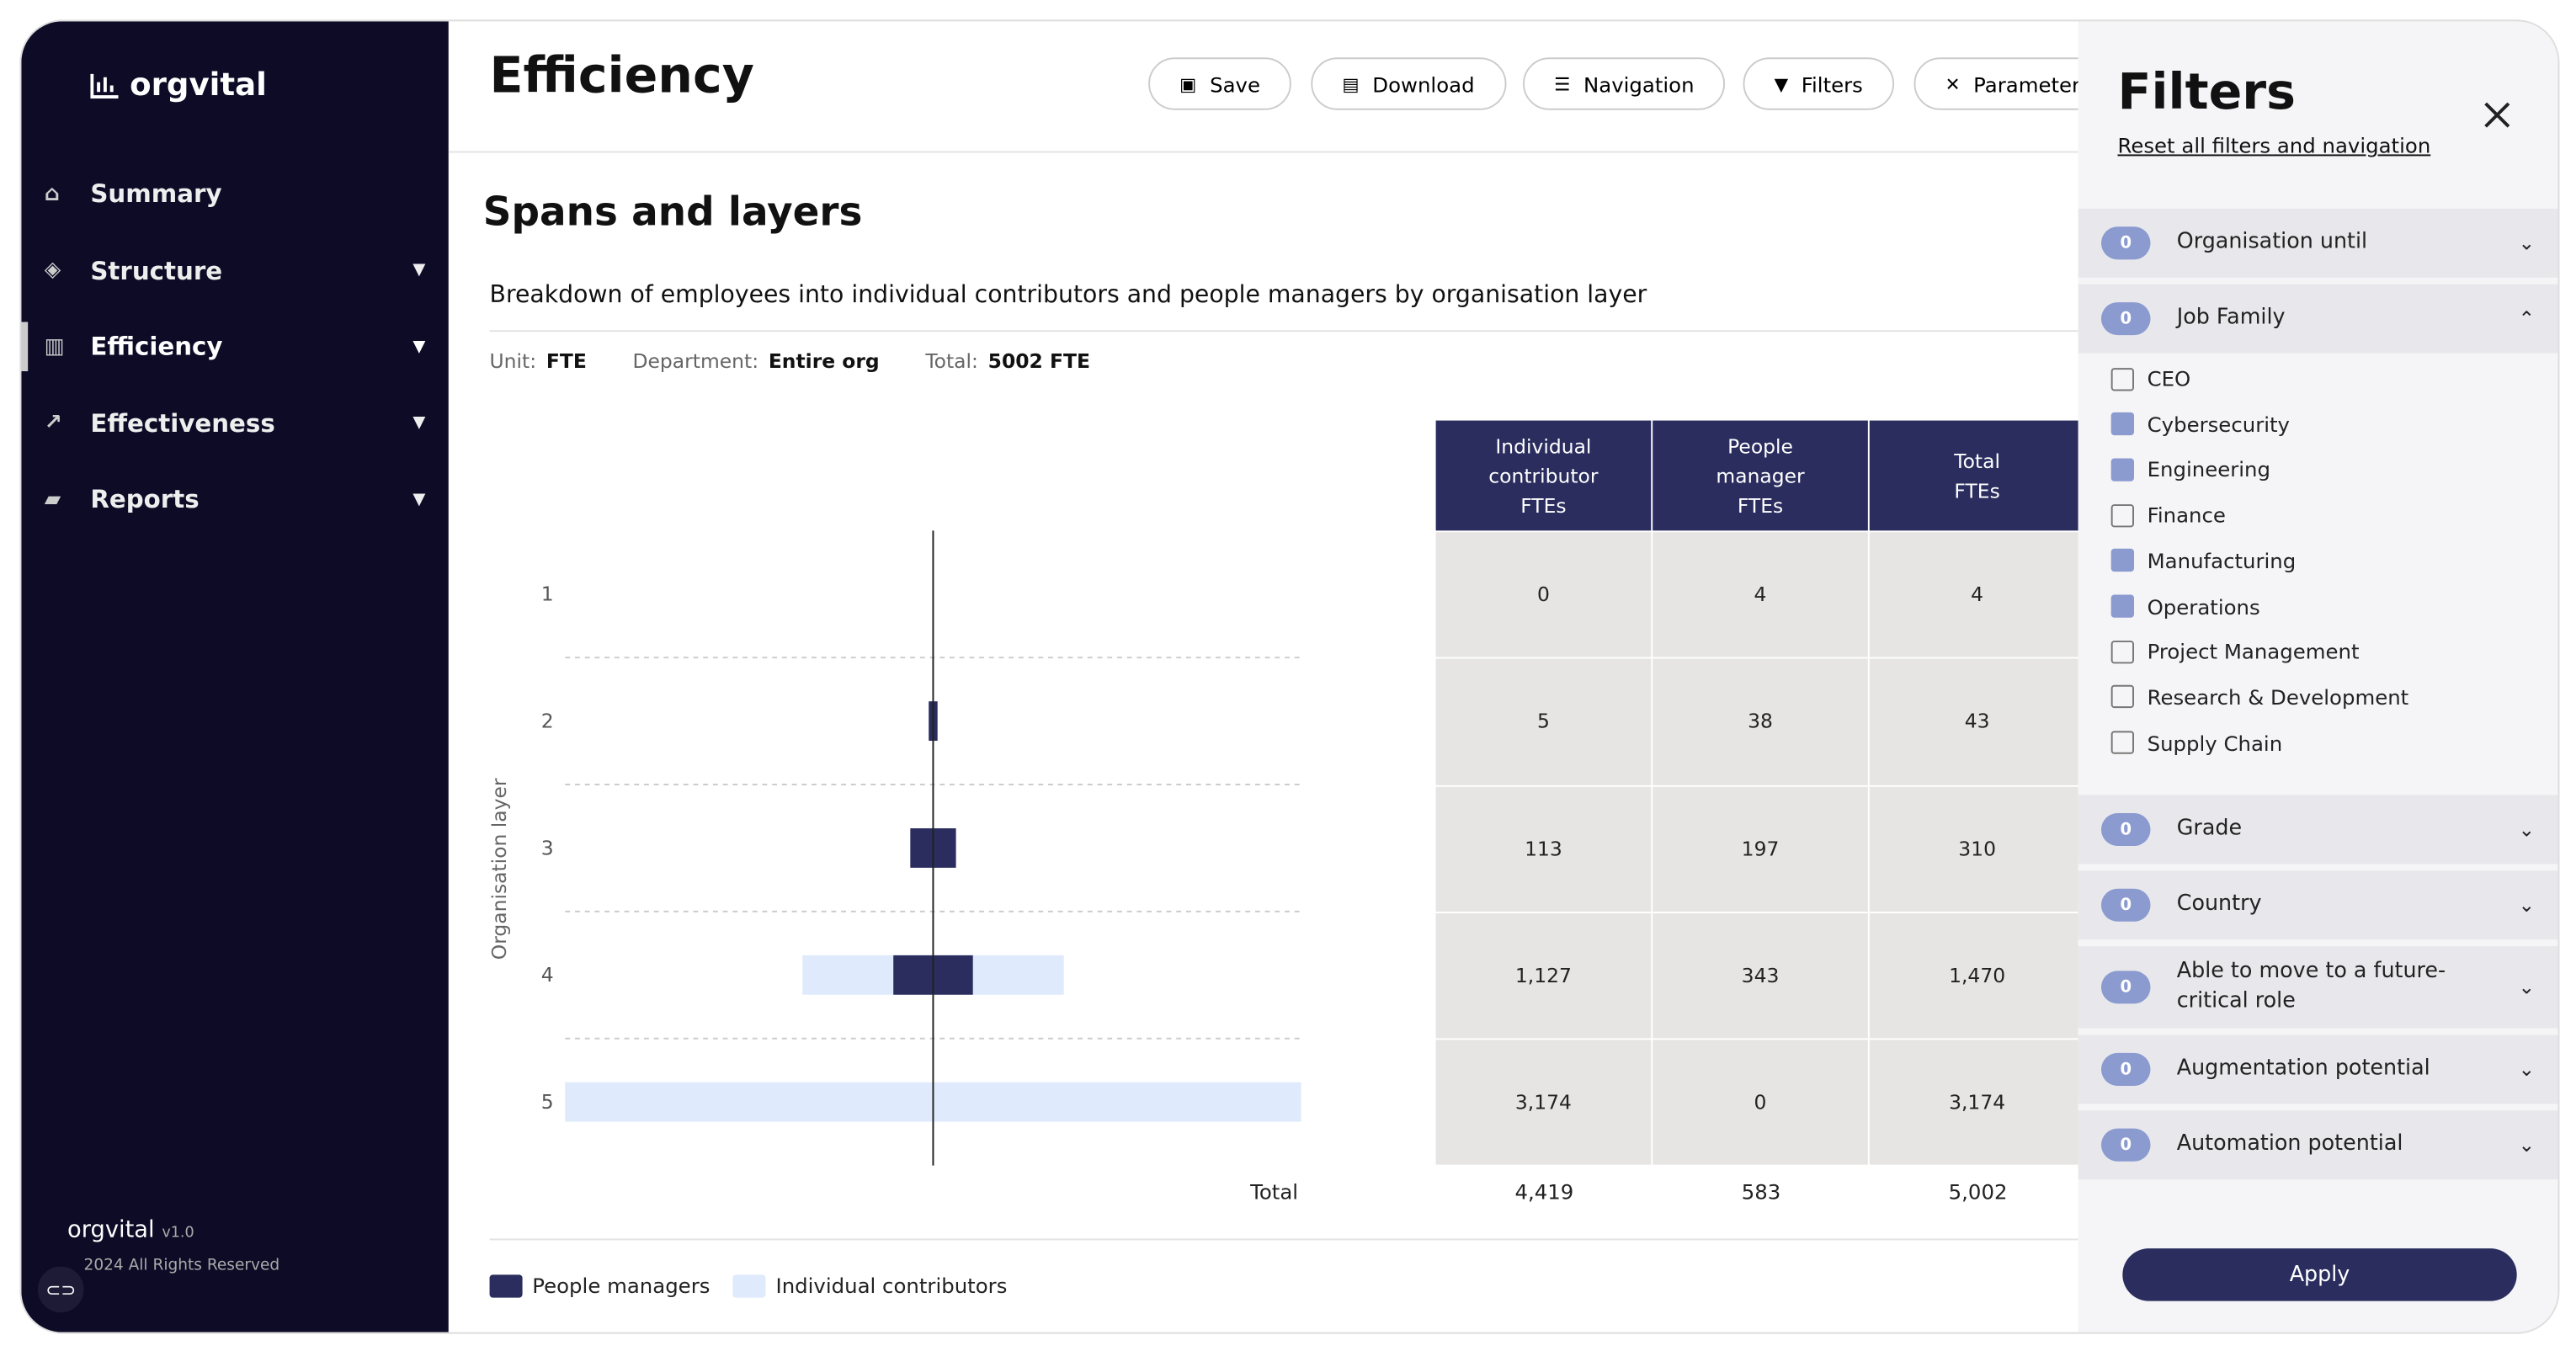  I want to click on filter-group: 0 Augmentation potential ⌄, so click(2318, 1069).